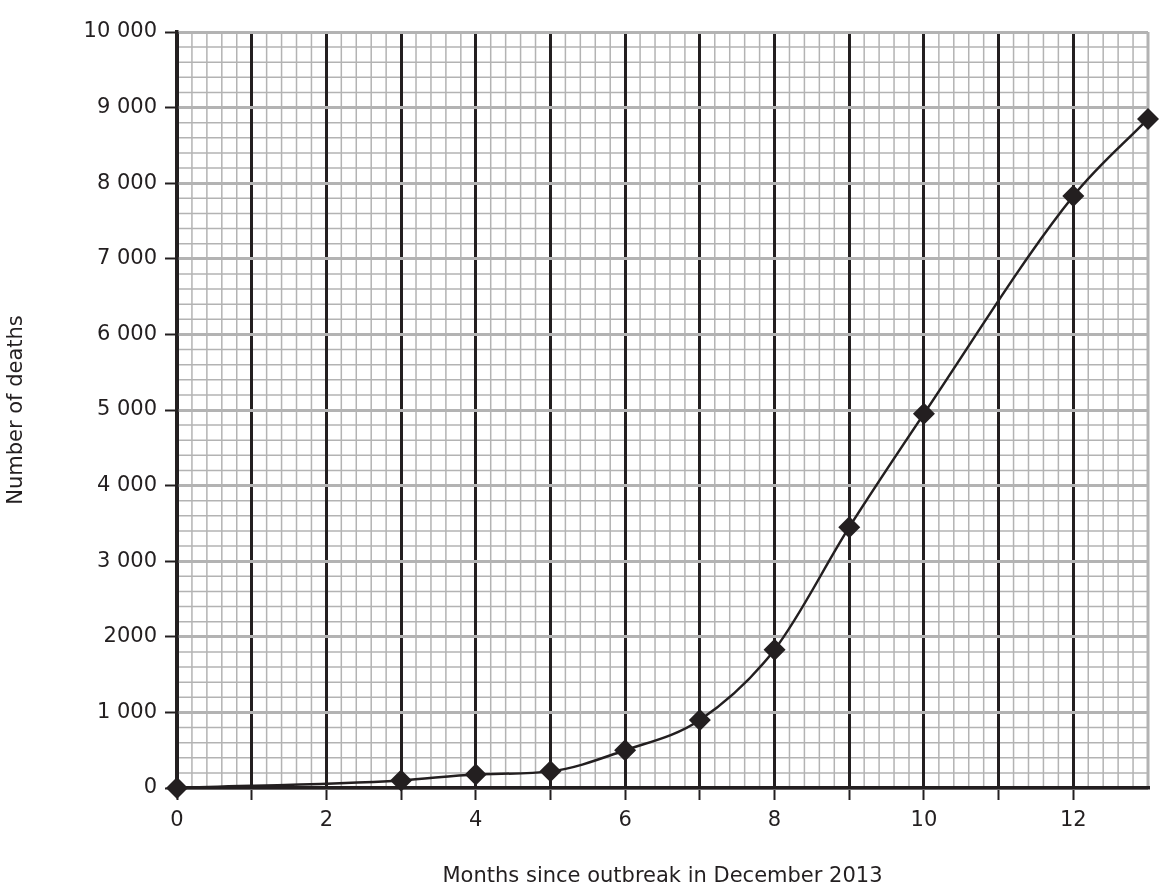 This screenshot has height=893, width=1159. Describe the element at coordinates (150, 786) in the screenshot. I see `y-tick-label: 0` at that location.